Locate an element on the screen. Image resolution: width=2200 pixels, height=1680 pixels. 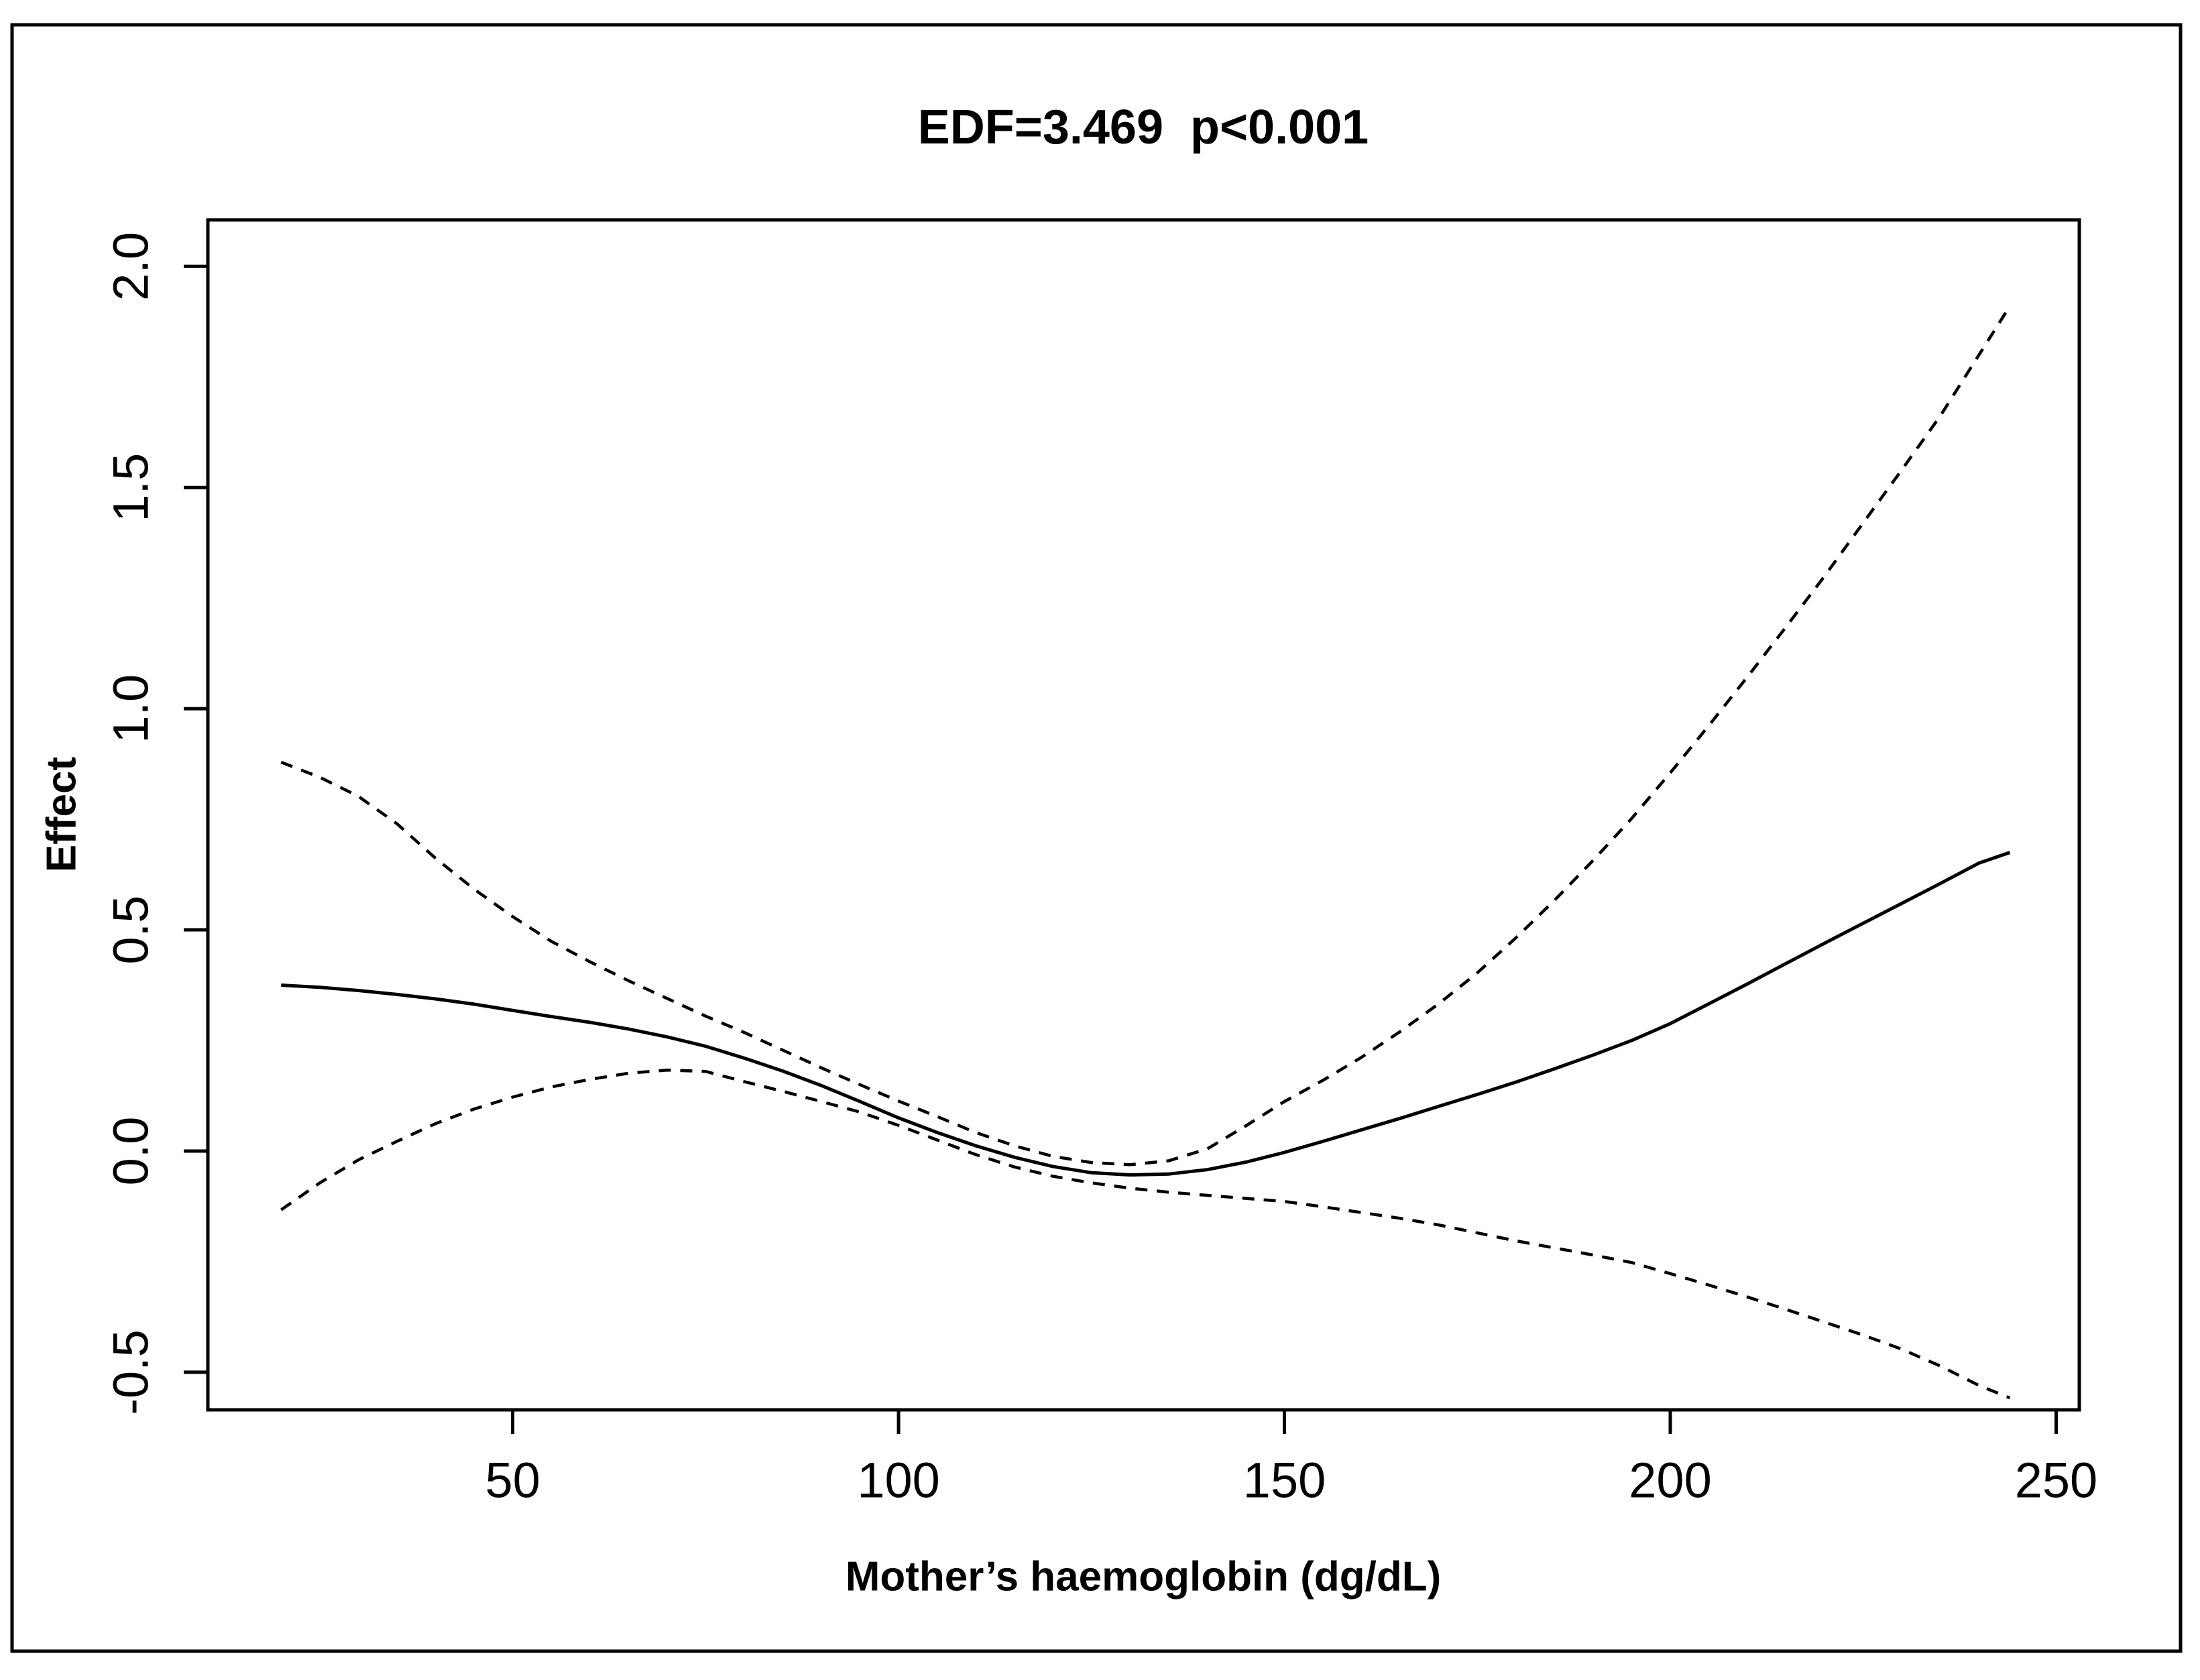
x-tick-label: 150 is located at coordinates (1284, 1480).